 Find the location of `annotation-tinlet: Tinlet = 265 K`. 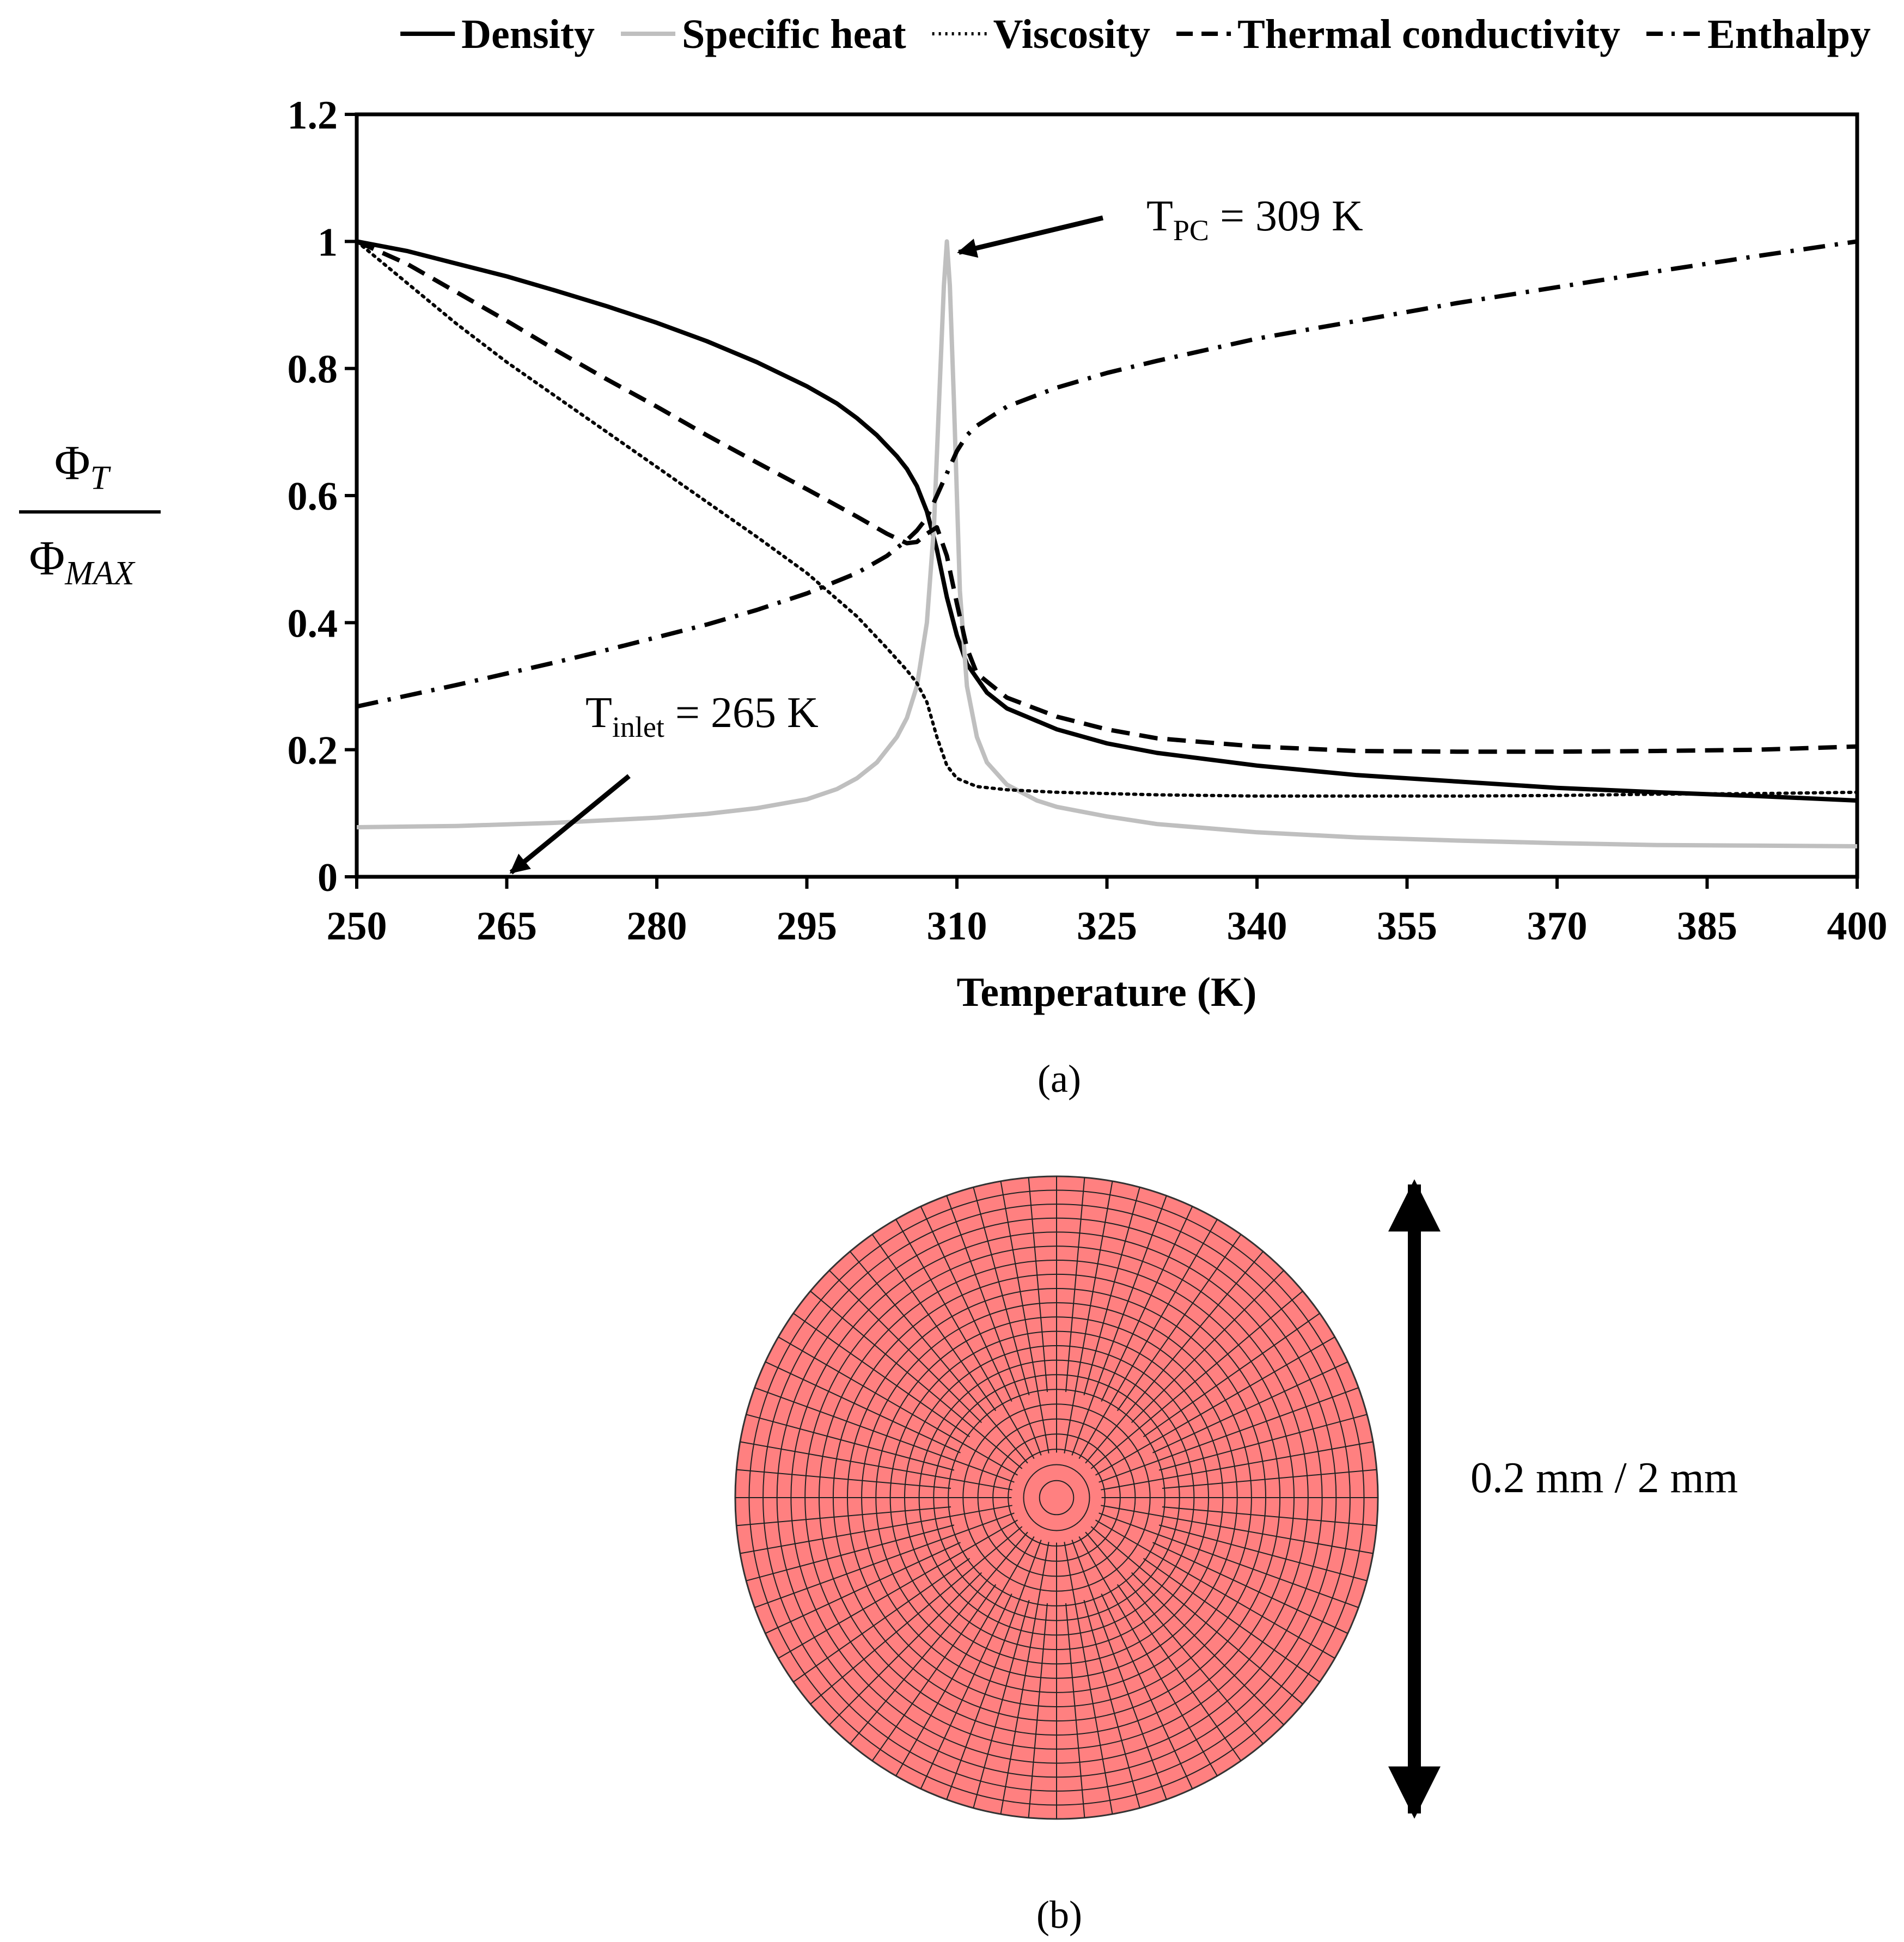

annotation-tinlet: Tinlet = 265 K is located at coordinates (702, 716).